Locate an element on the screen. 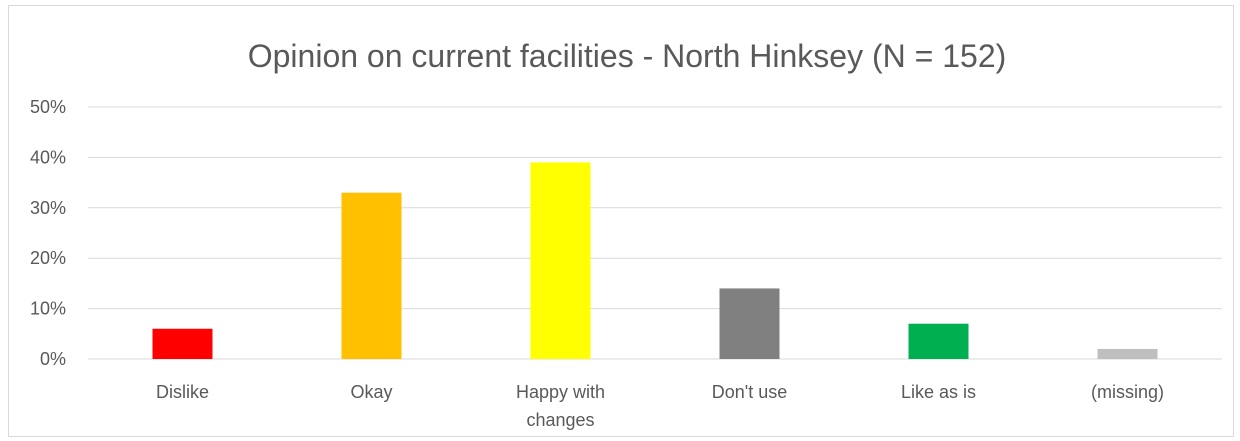 The width and height of the screenshot is (1240, 441). x-tick-label: Happy with changes is located at coordinates (560, 406).